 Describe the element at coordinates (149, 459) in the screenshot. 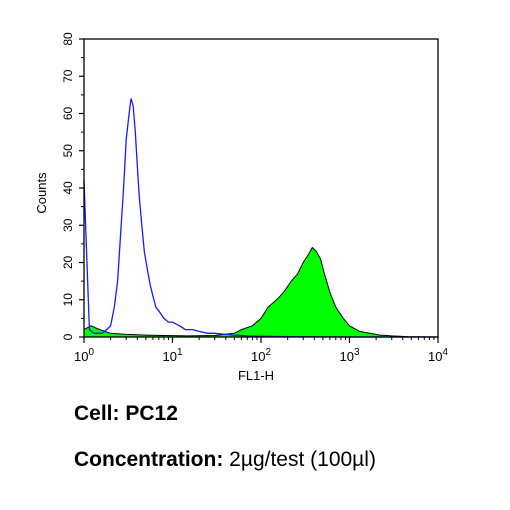

I see `concentration-label: Concentration:` at that location.